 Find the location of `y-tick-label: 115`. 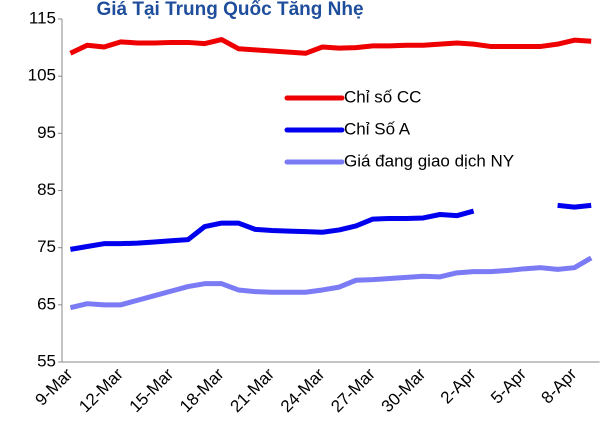

y-tick-label: 115 is located at coordinates (42, 17).